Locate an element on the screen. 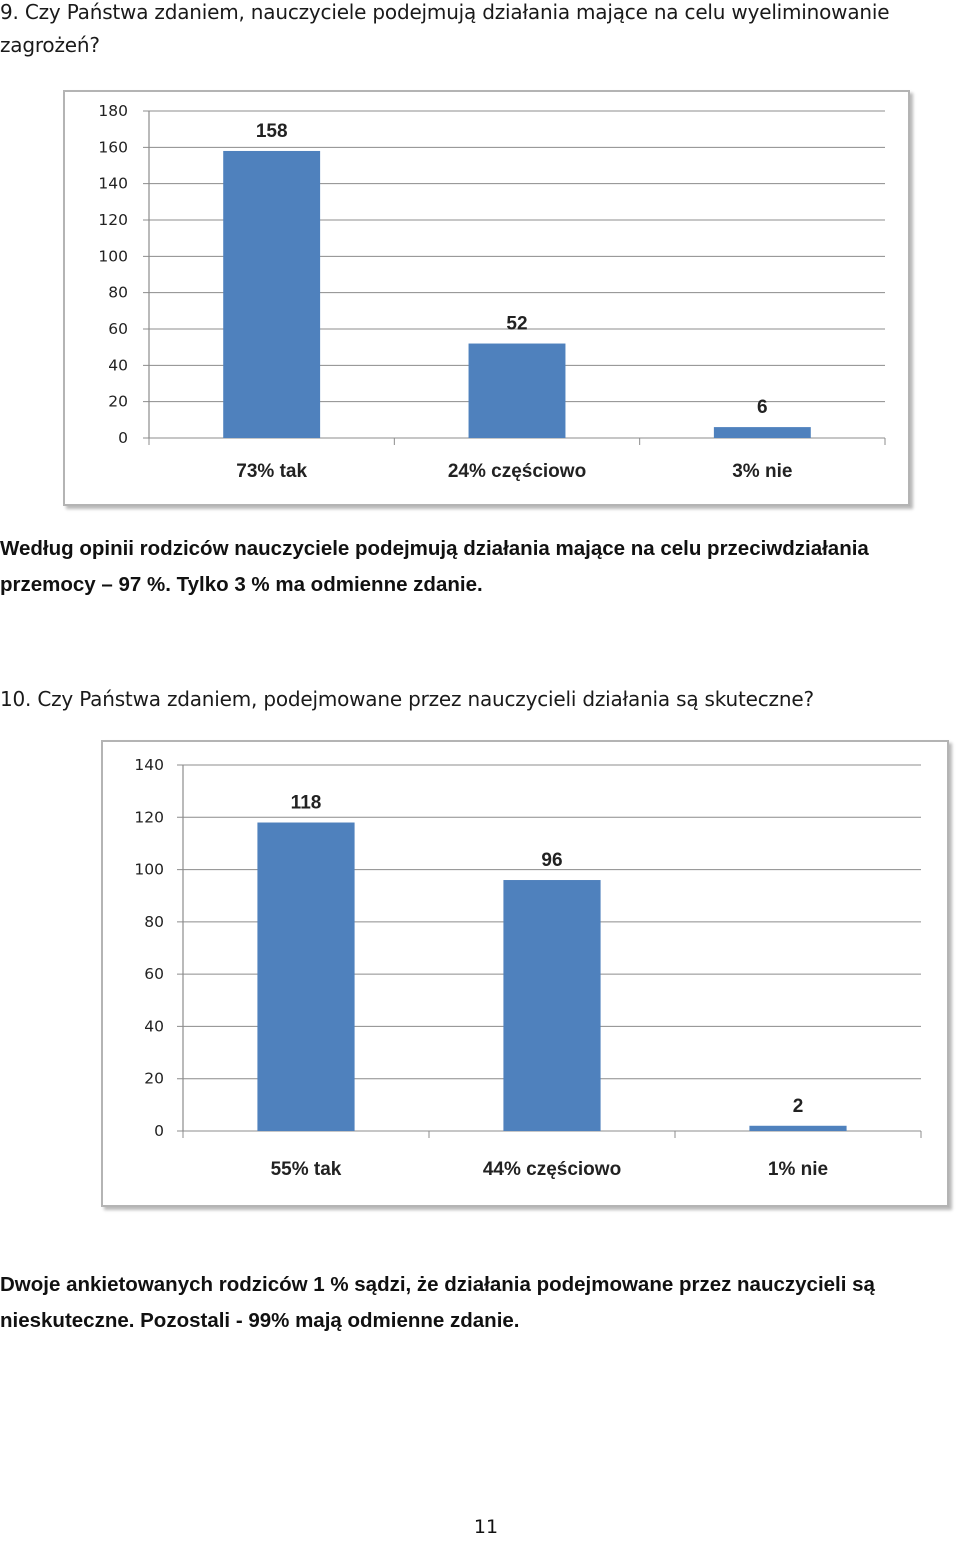 This screenshot has width=960, height=1541. data-label-3: 6 is located at coordinates (762, 407).